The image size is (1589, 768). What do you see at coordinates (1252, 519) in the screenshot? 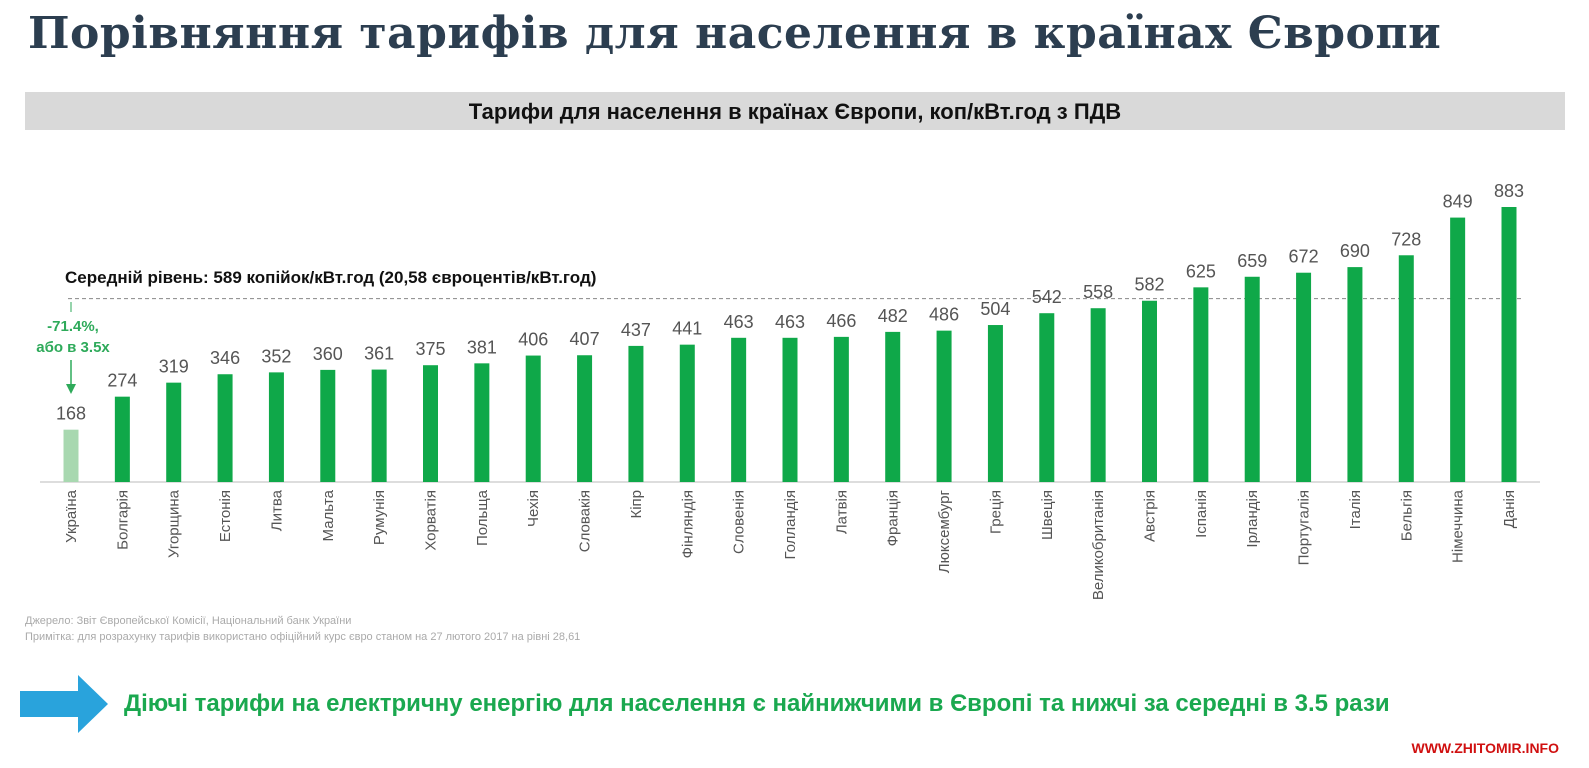
I see `category-label: Ірландія` at bounding box center [1252, 519].